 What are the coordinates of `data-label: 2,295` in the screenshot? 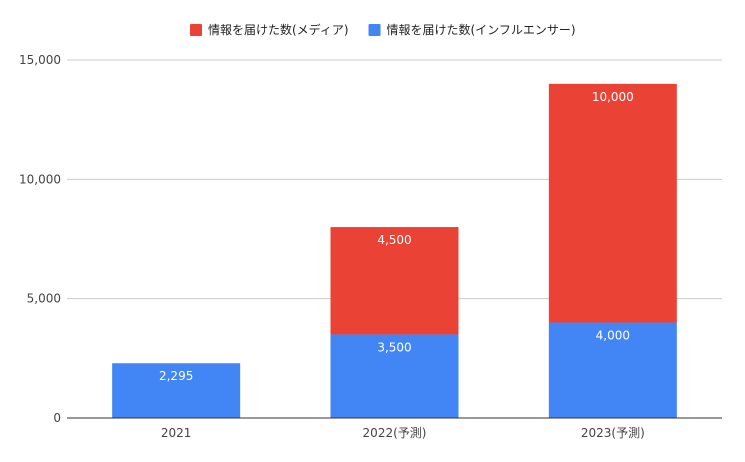 It's located at (176, 376).